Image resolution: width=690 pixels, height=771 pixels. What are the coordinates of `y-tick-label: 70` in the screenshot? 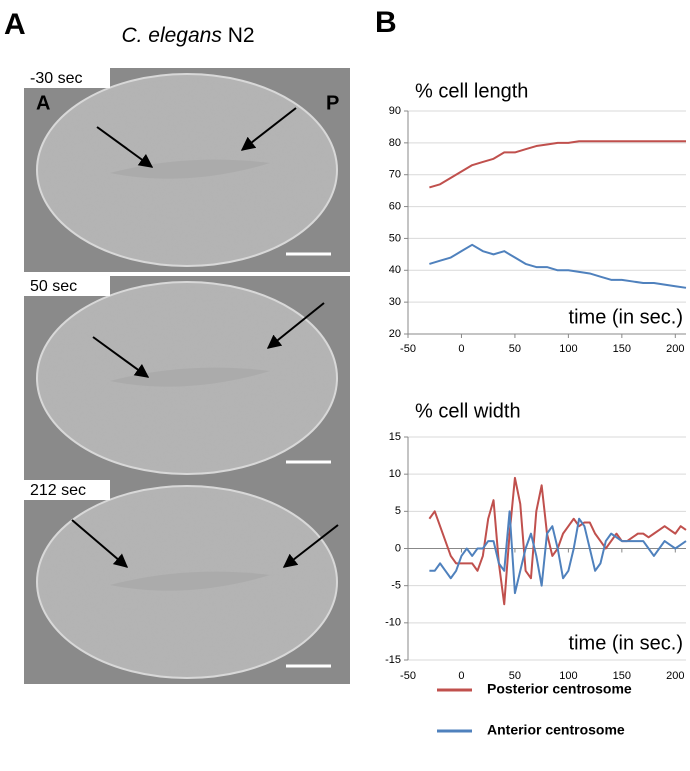 It's located at (395, 175).